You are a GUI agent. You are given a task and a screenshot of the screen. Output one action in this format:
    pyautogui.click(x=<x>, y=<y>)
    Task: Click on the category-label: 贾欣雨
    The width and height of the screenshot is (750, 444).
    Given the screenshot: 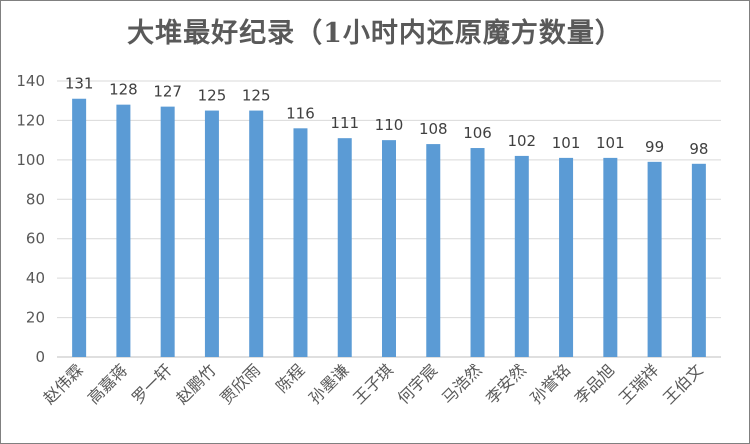 What is the action you would take?
    pyautogui.click(x=240, y=383)
    